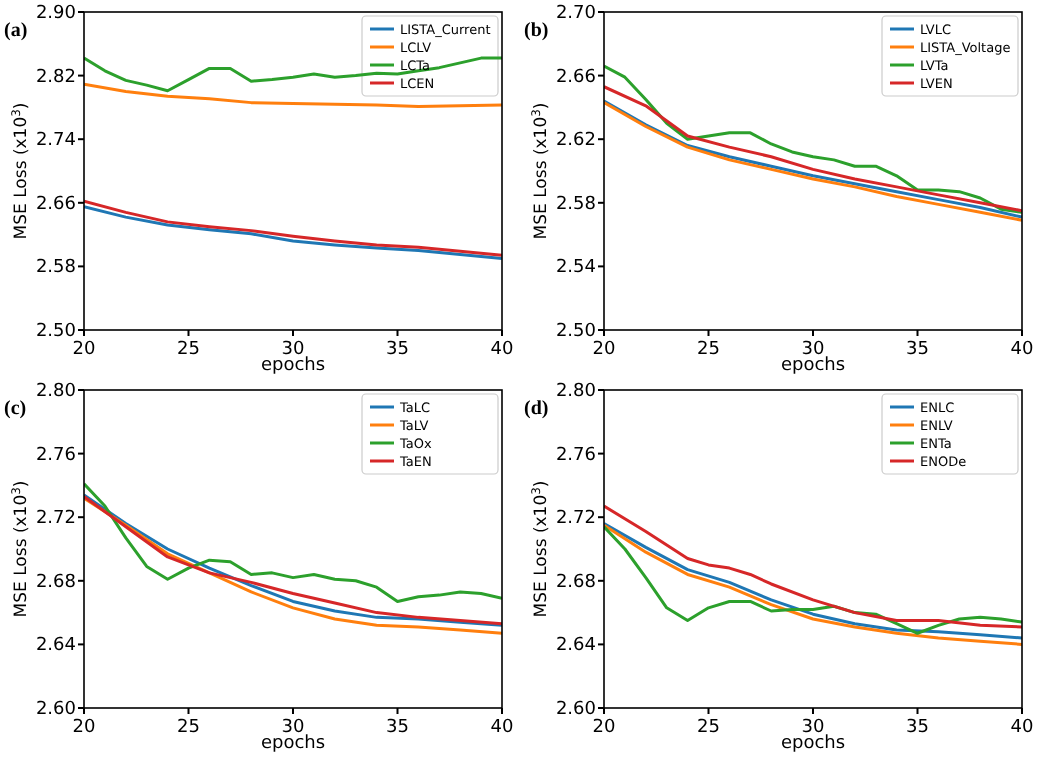 This screenshot has width=1040, height=758. What do you see at coordinates (576, 268) in the screenshot?
I see `y-tick-label: 2.54` at bounding box center [576, 268].